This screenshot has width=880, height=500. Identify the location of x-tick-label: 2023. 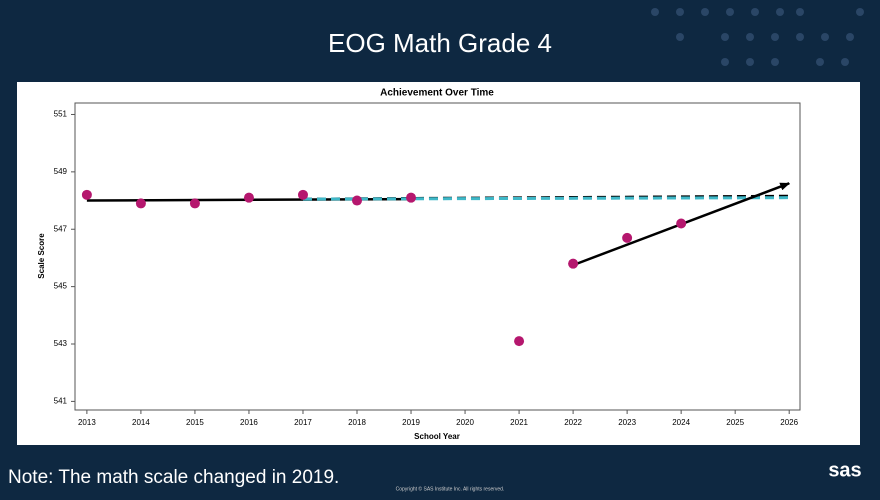
(627, 422).